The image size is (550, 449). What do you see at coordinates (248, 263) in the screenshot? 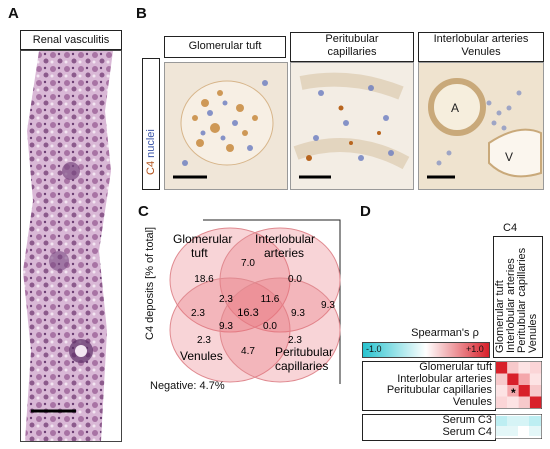
I see `venn-value-gi: 7.0` at bounding box center [248, 263].